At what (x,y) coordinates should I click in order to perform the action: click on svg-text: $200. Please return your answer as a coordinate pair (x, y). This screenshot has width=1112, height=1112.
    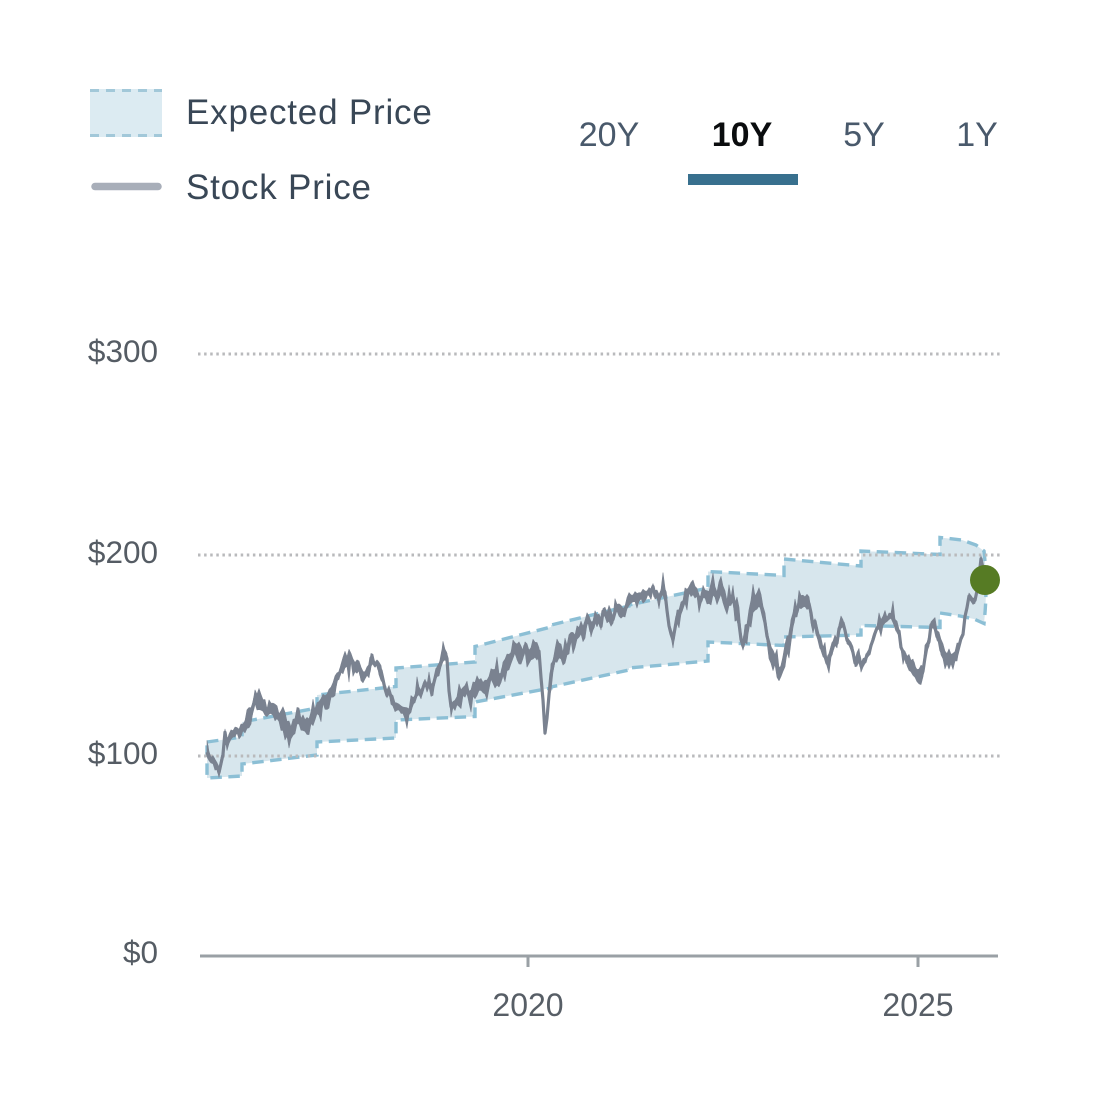
    Looking at the image, I should click on (123, 552).